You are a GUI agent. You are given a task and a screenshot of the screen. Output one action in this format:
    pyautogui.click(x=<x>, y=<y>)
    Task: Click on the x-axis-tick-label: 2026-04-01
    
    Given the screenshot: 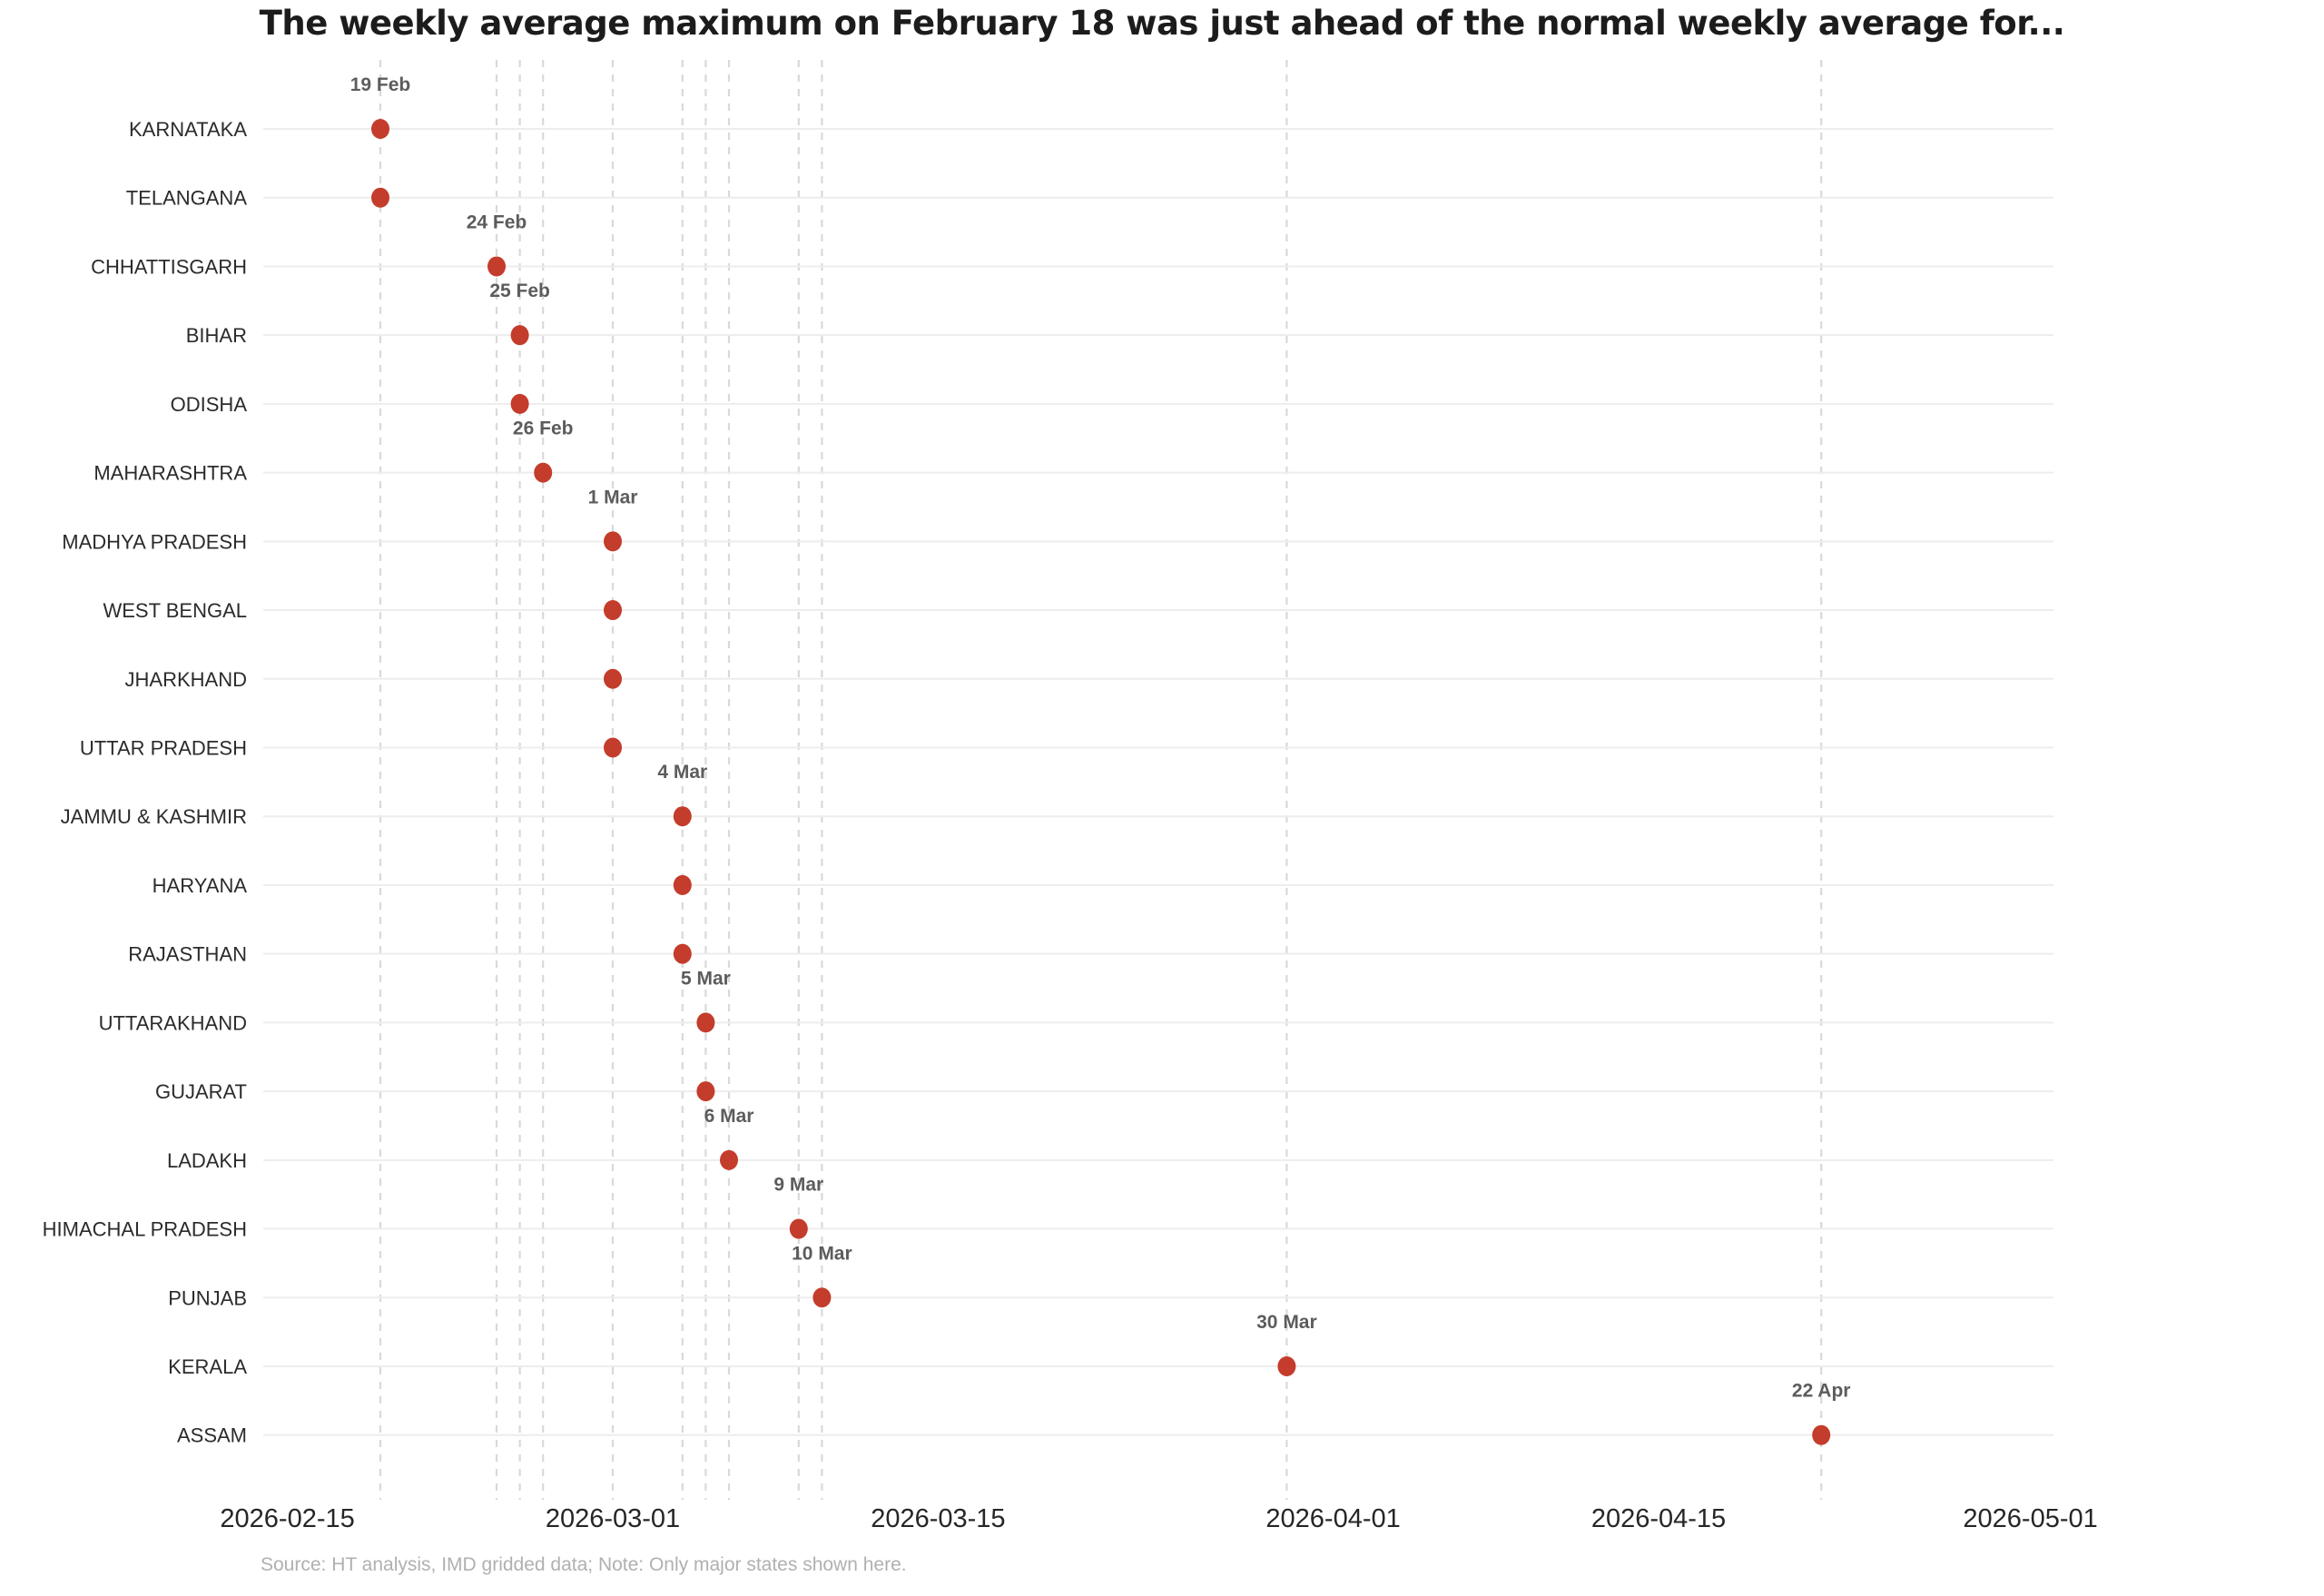 What is the action you would take?
    pyautogui.click(x=1332, y=1518)
    